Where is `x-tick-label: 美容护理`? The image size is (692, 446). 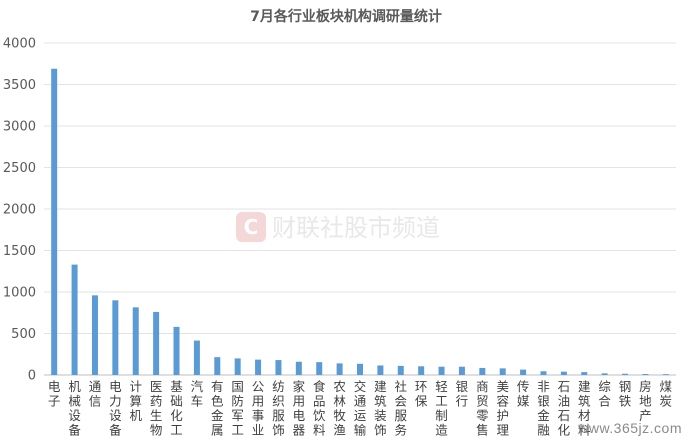 x-tick-label: 美容护理 is located at coordinates (502, 408).